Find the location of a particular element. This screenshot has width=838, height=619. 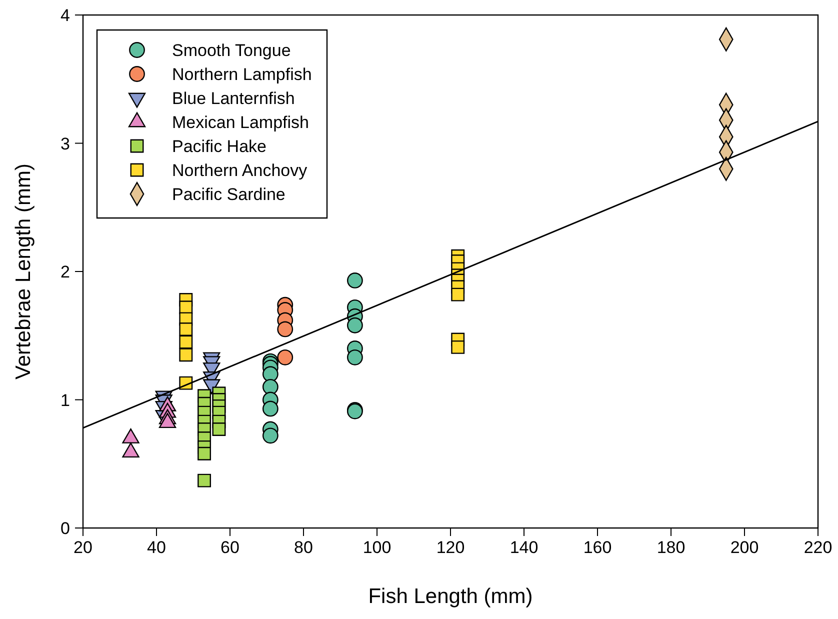

x-tick-label: 160 is located at coordinates (597, 547).